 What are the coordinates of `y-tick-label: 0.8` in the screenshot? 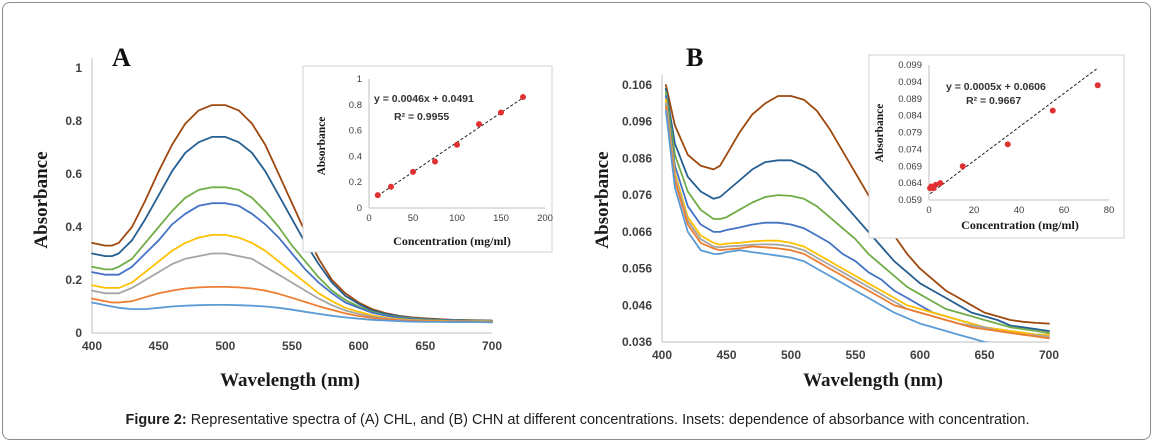 It's located at (73, 121).